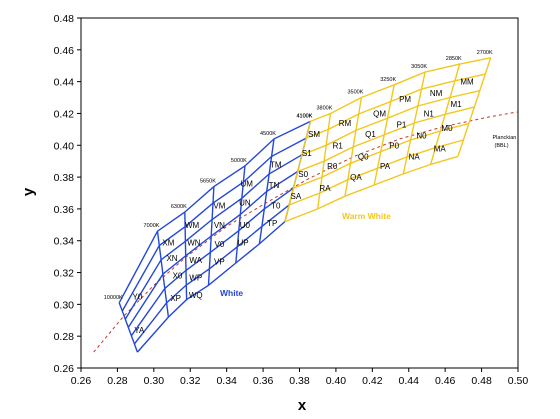  What do you see at coordinates (338, 145) in the screenshot?
I see `bin-label: R1` at bounding box center [338, 145].